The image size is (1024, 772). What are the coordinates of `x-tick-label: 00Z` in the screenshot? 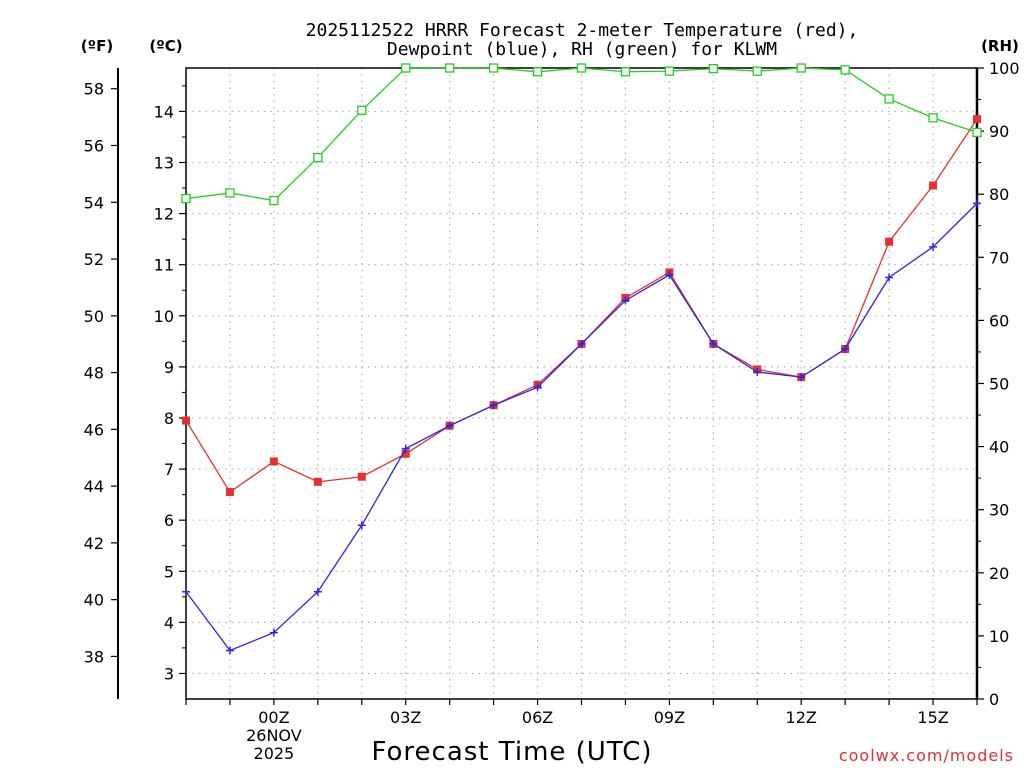 It's located at (273, 717).